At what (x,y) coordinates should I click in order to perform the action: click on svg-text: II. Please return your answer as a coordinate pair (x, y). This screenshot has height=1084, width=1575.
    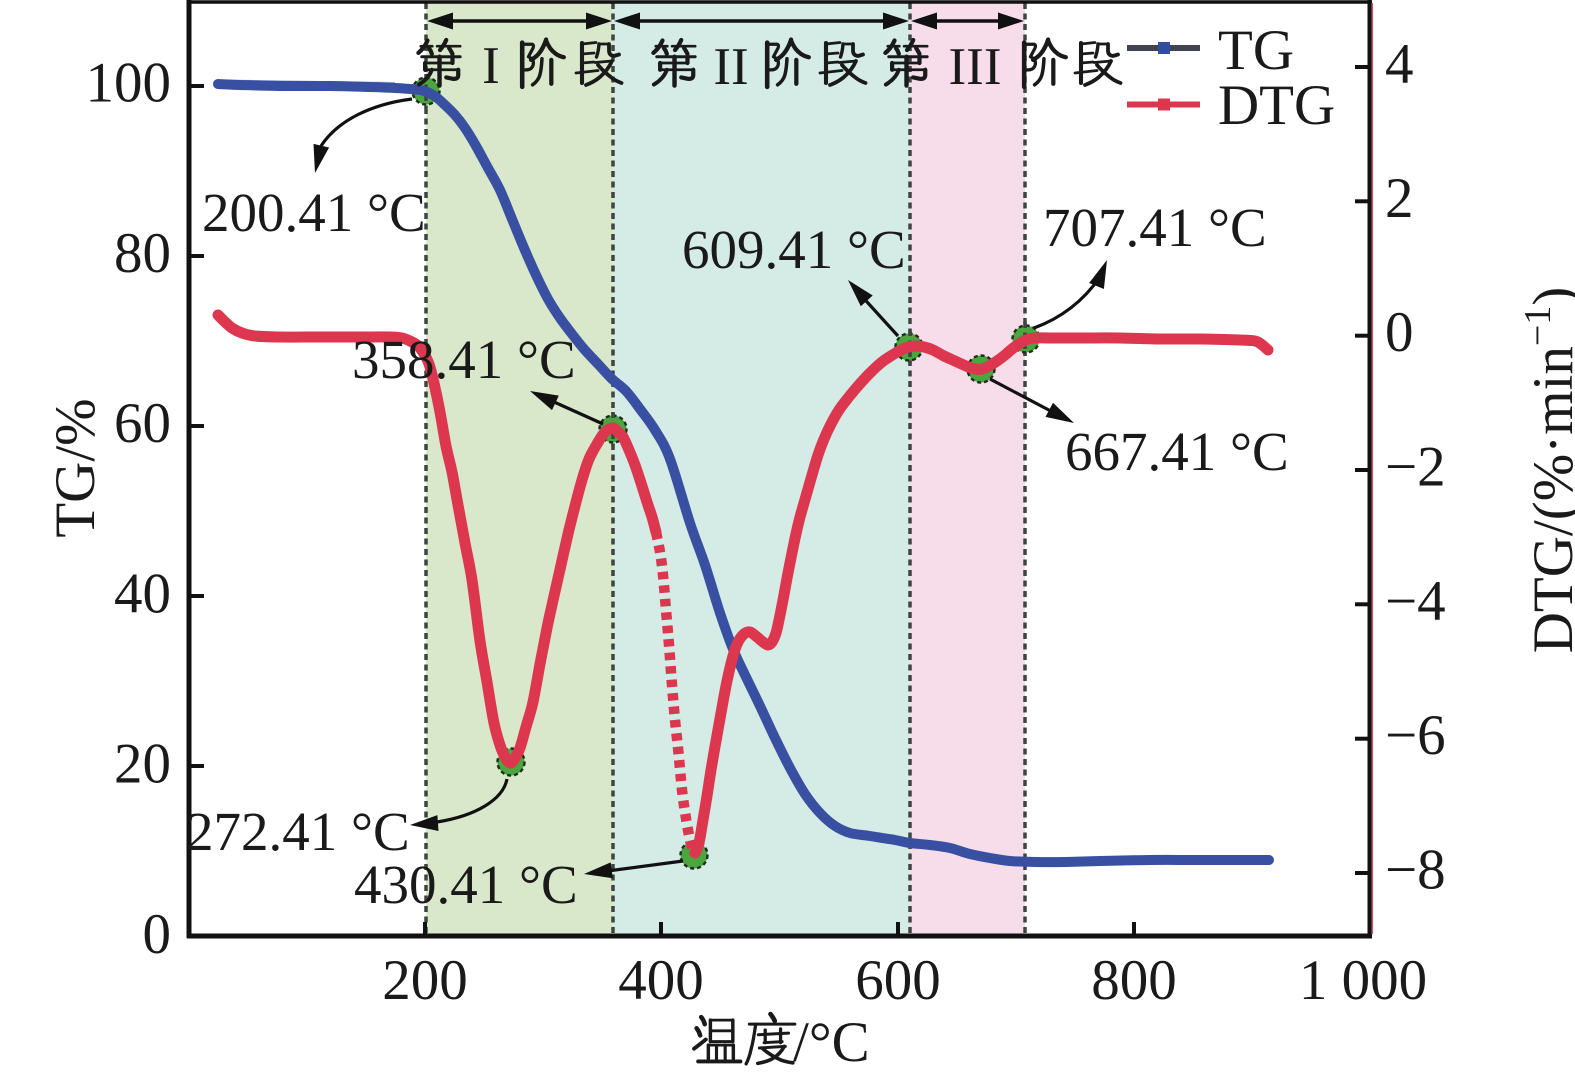
    Looking at the image, I should click on (730, 67).